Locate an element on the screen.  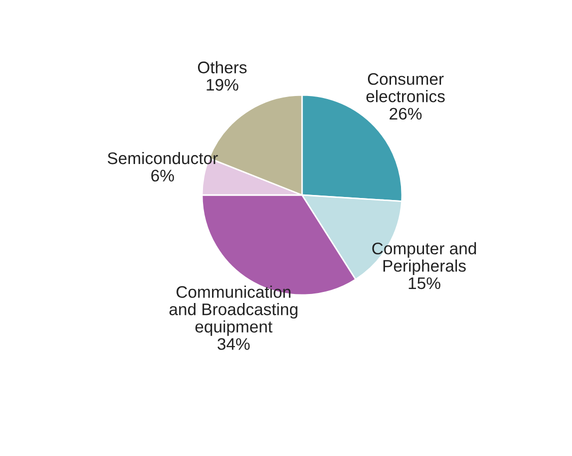
data-label: 6% is located at coordinates (162, 176).